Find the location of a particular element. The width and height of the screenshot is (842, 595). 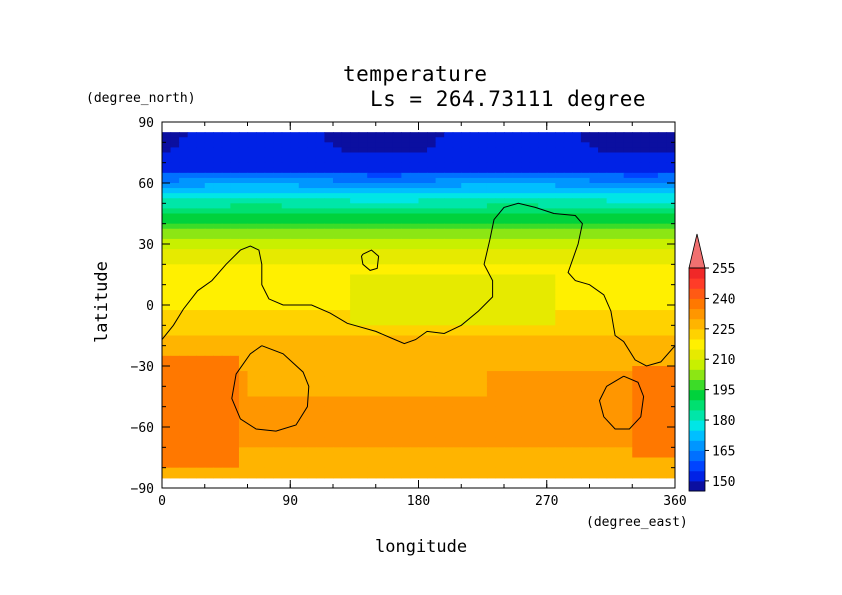

colorbar-label: 165 is located at coordinates (723, 451).